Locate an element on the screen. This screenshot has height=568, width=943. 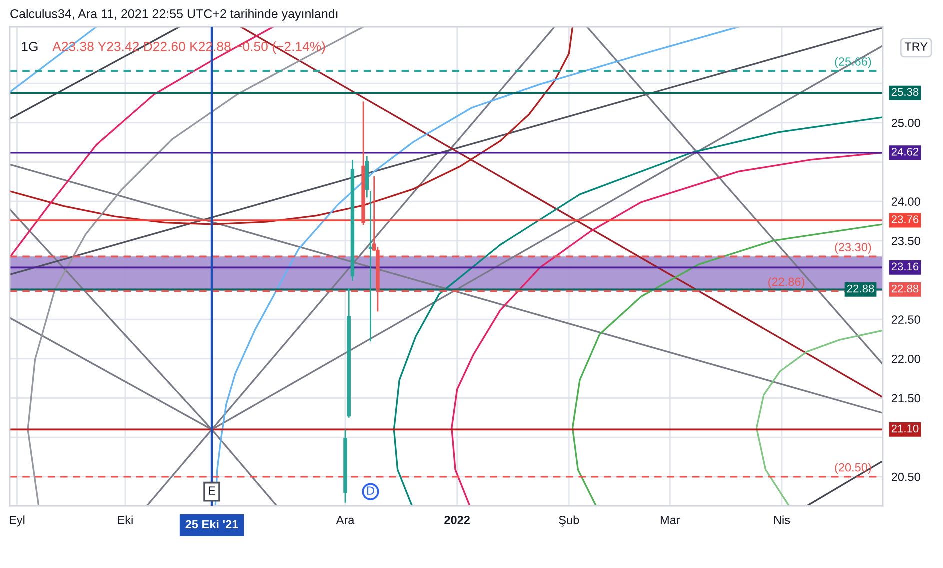
x-tick-label: Mar is located at coordinates (670, 520).